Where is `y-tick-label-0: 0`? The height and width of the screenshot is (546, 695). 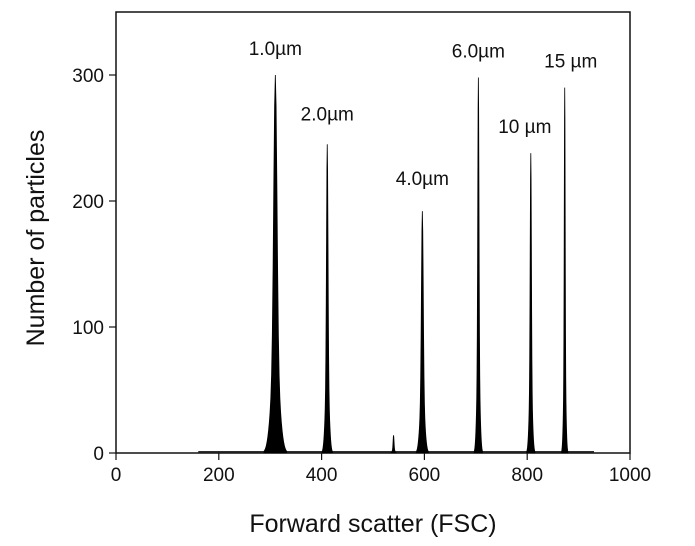 y-tick-label-0: 0 is located at coordinates (98, 454).